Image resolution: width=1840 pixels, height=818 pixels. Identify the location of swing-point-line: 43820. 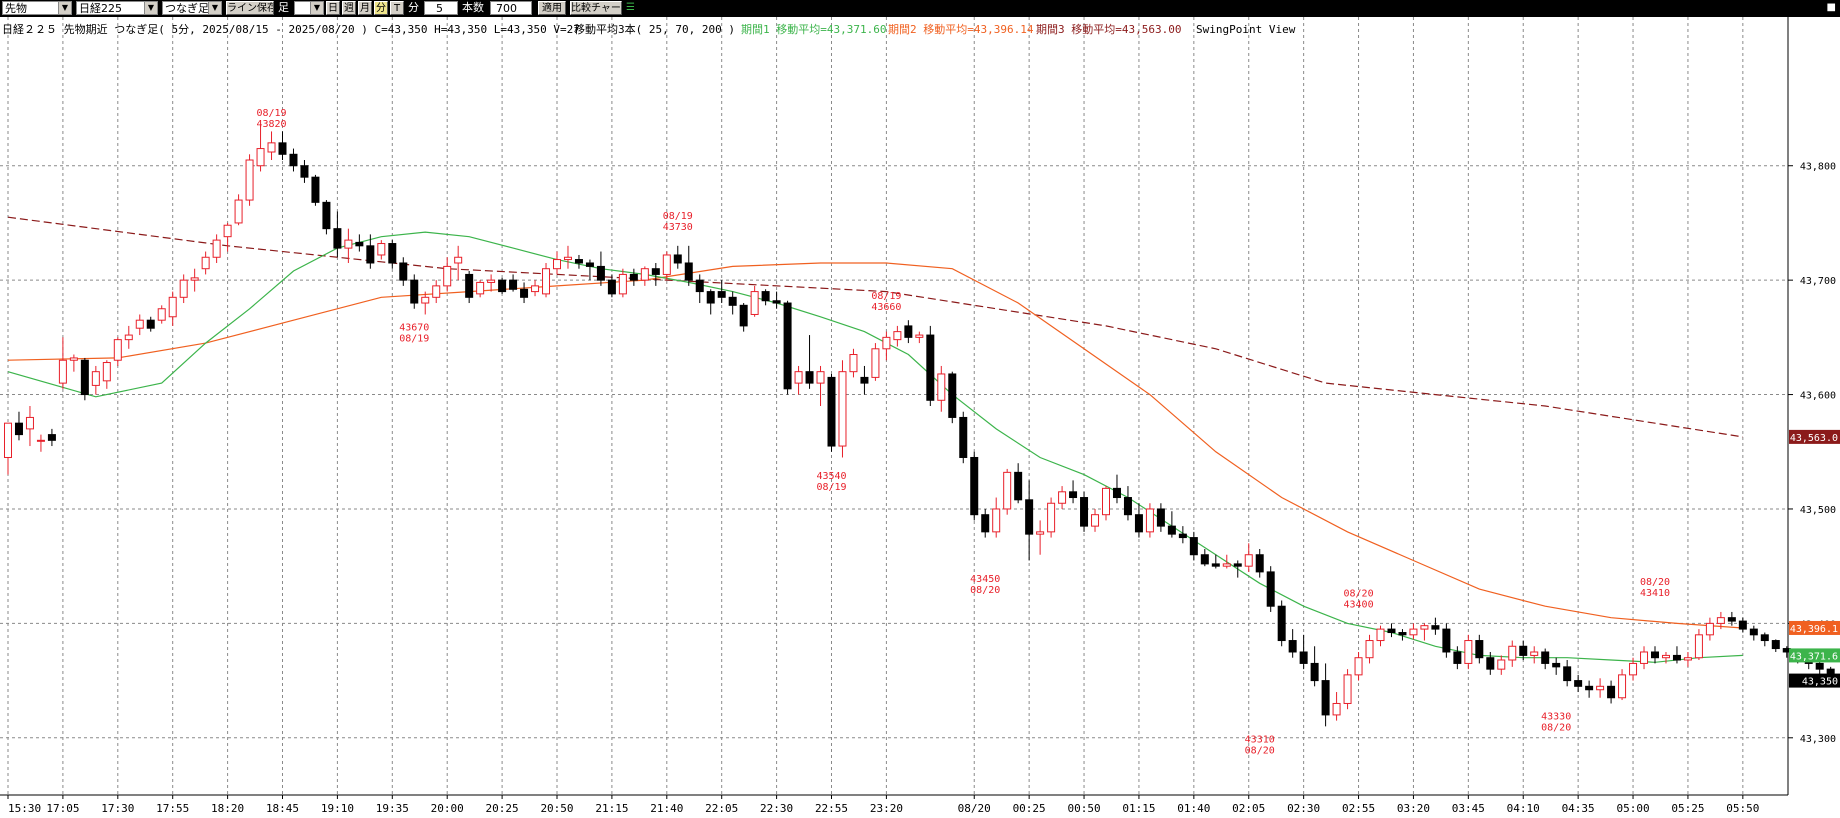
(271, 124).